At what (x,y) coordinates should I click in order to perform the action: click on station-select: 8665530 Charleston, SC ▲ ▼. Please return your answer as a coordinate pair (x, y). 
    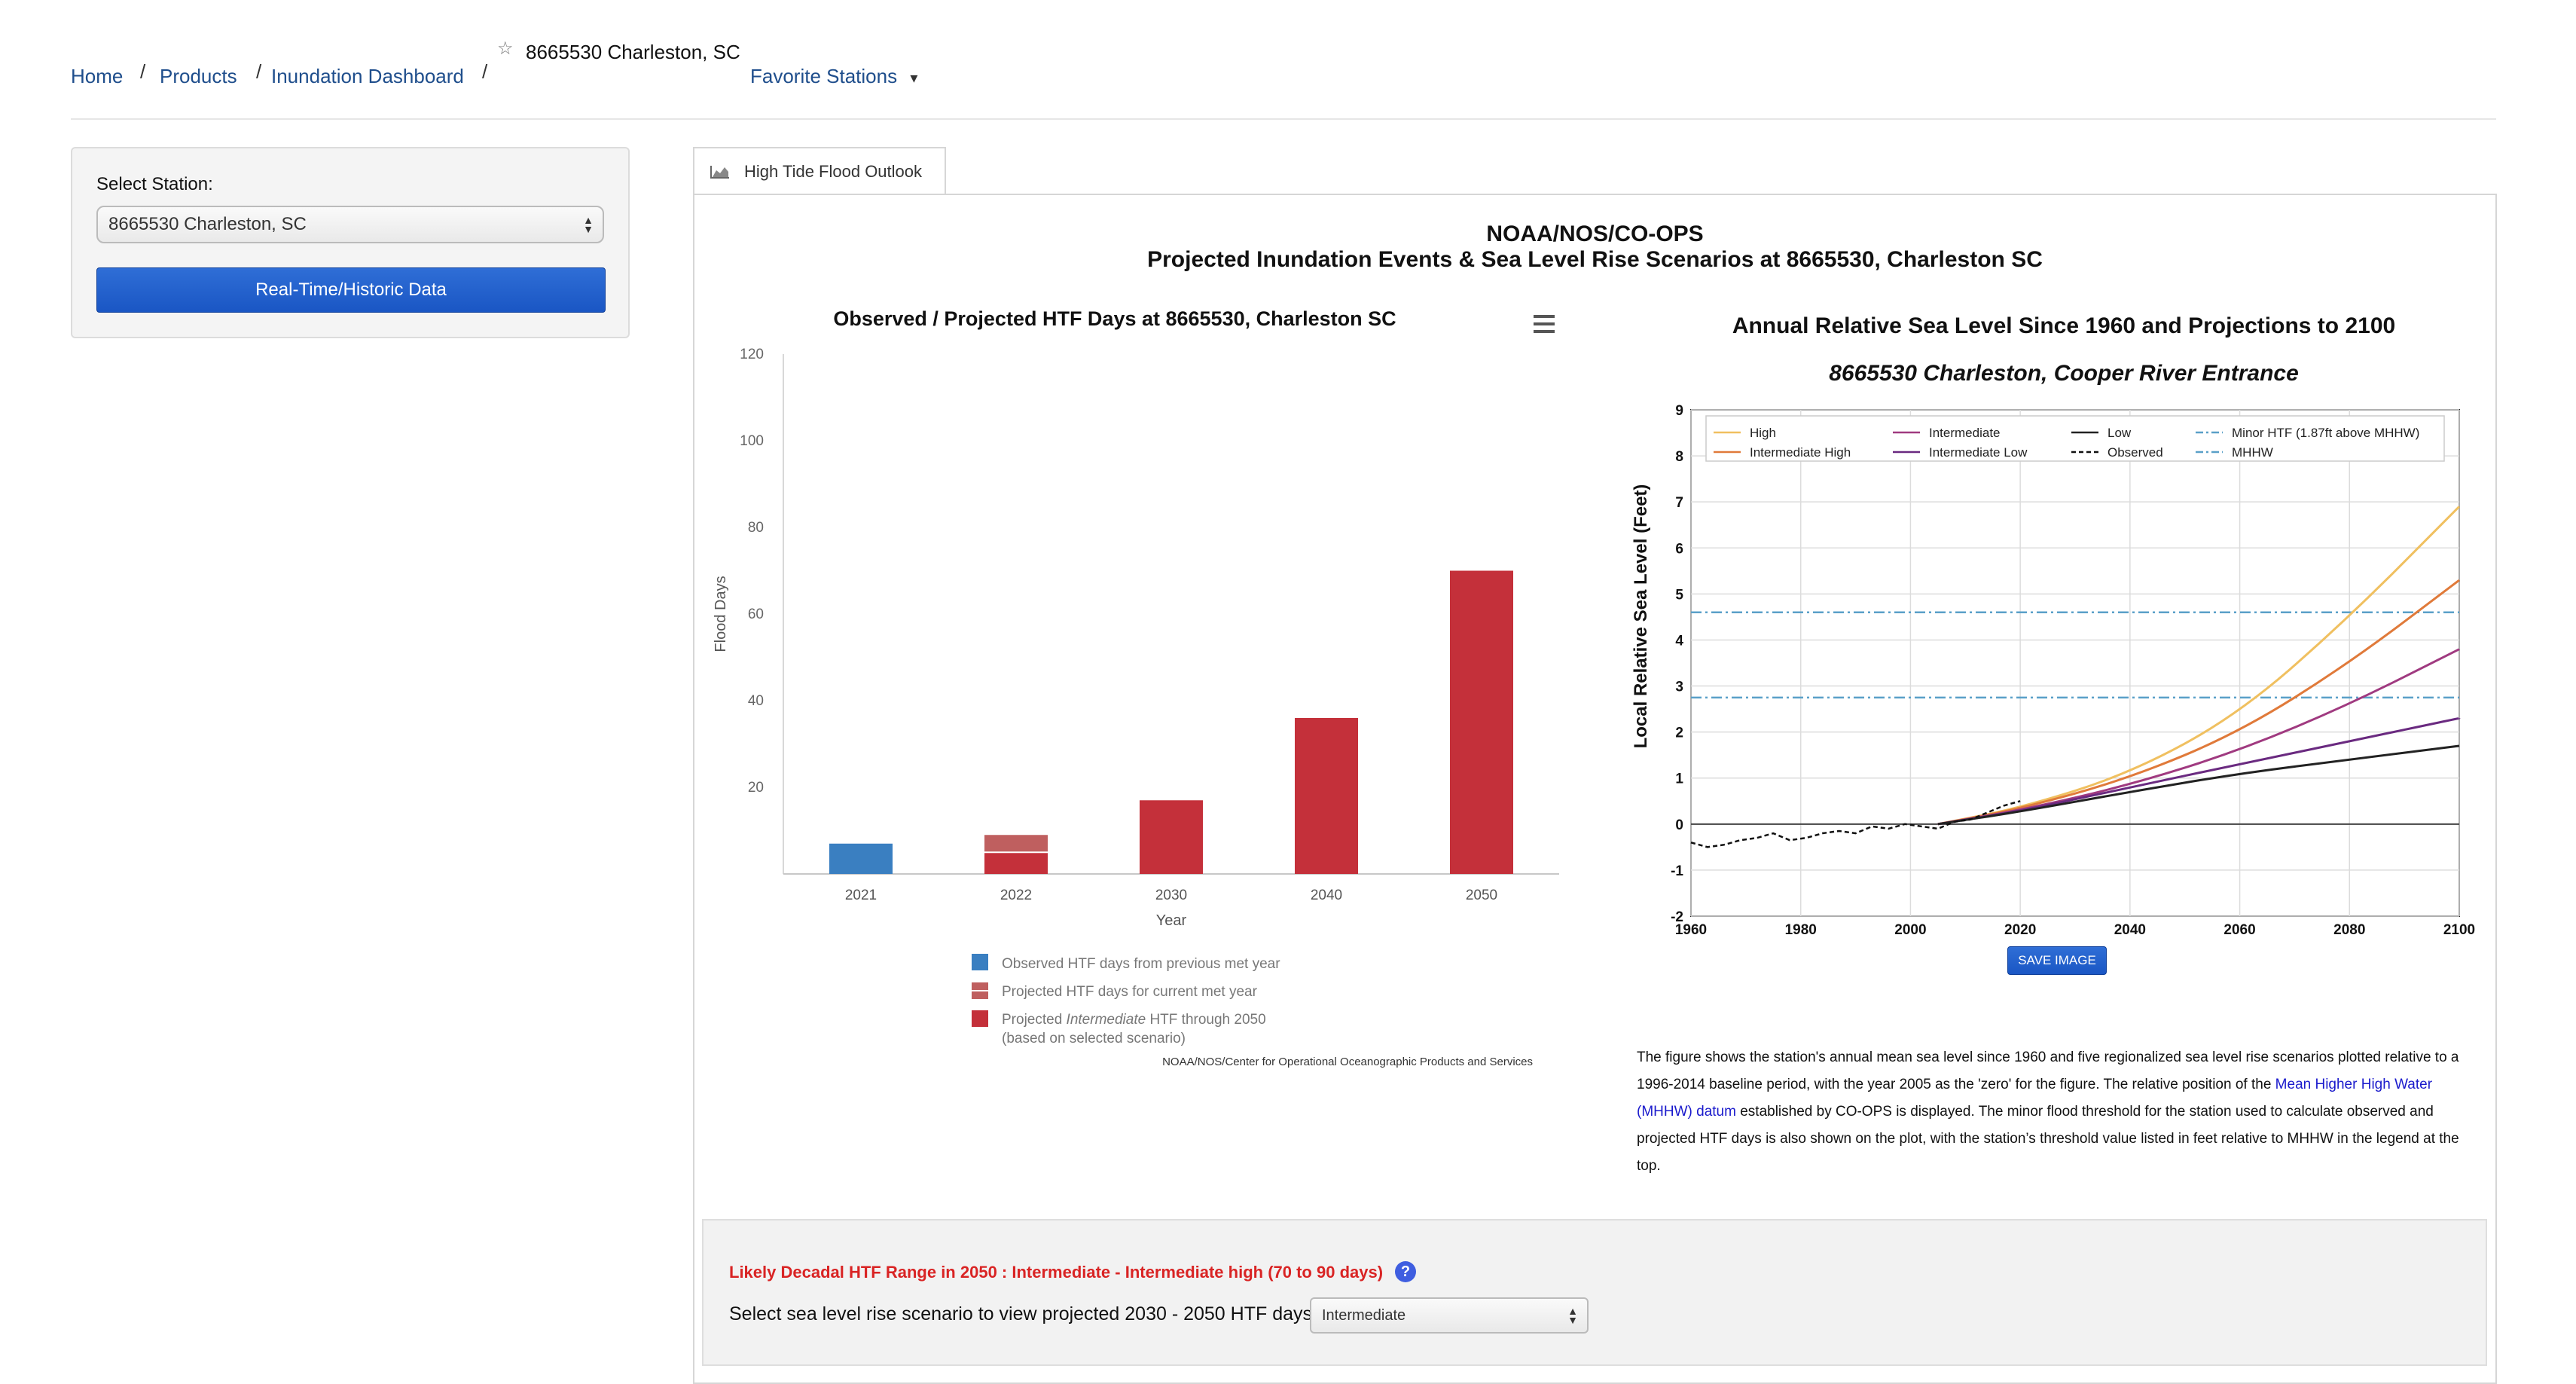
    Looking at the image, I should click on (350, 224).